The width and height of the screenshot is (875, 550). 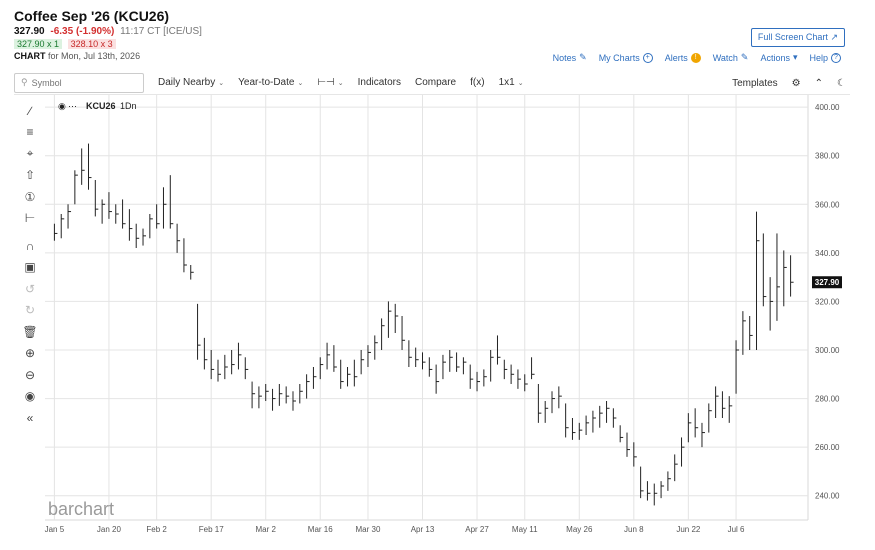 I want to click on notes-link: Notes ✎, so click(x=570, y=57).